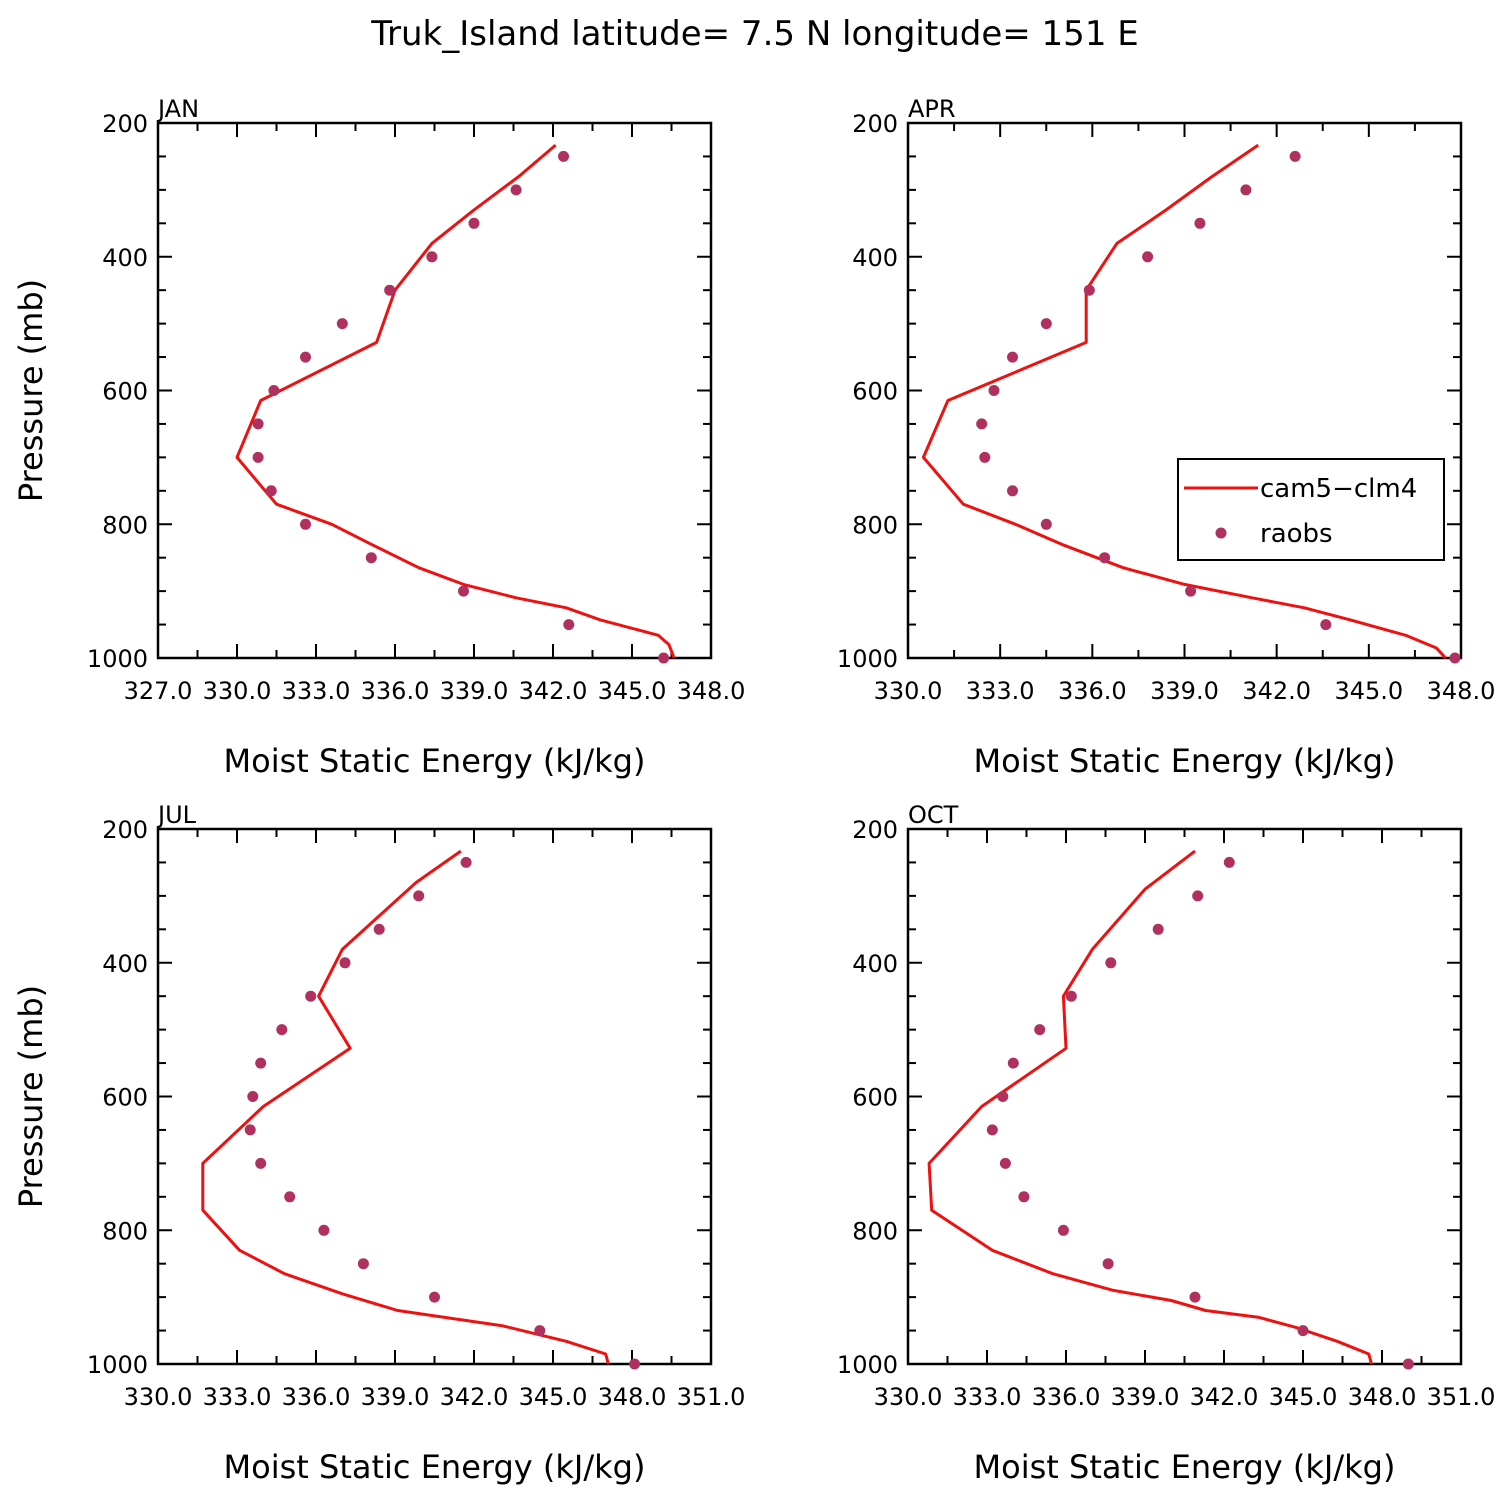 This screenshot has width=1510, height=1510. I want to click on legend-box, so click(1311, 509).